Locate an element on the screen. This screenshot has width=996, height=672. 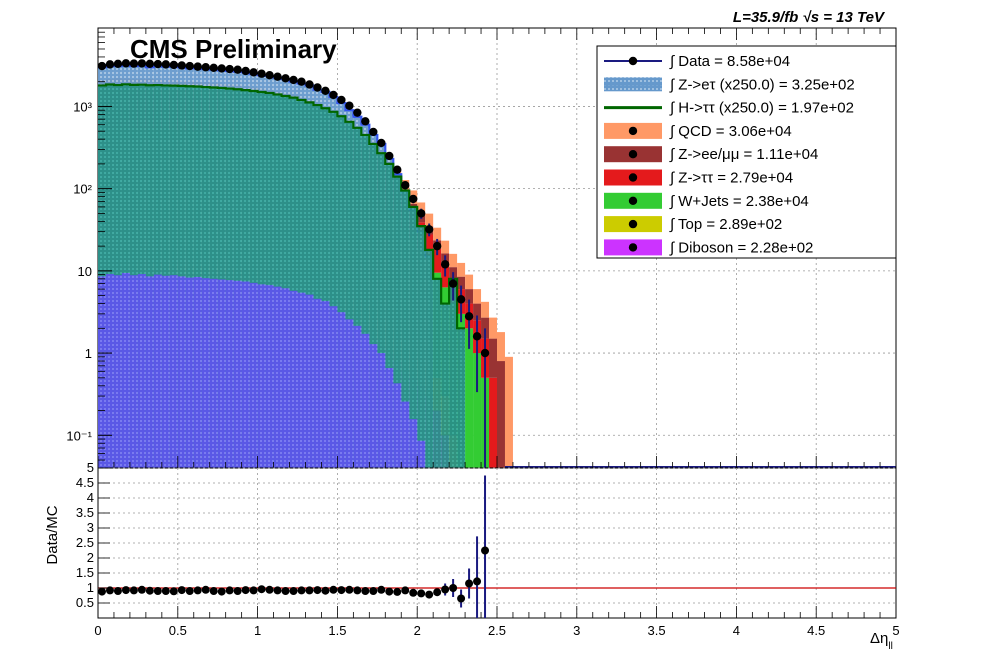
legend-entry-label: ∫ Data = 8.58e+04 is located at coordinates (729, 61).